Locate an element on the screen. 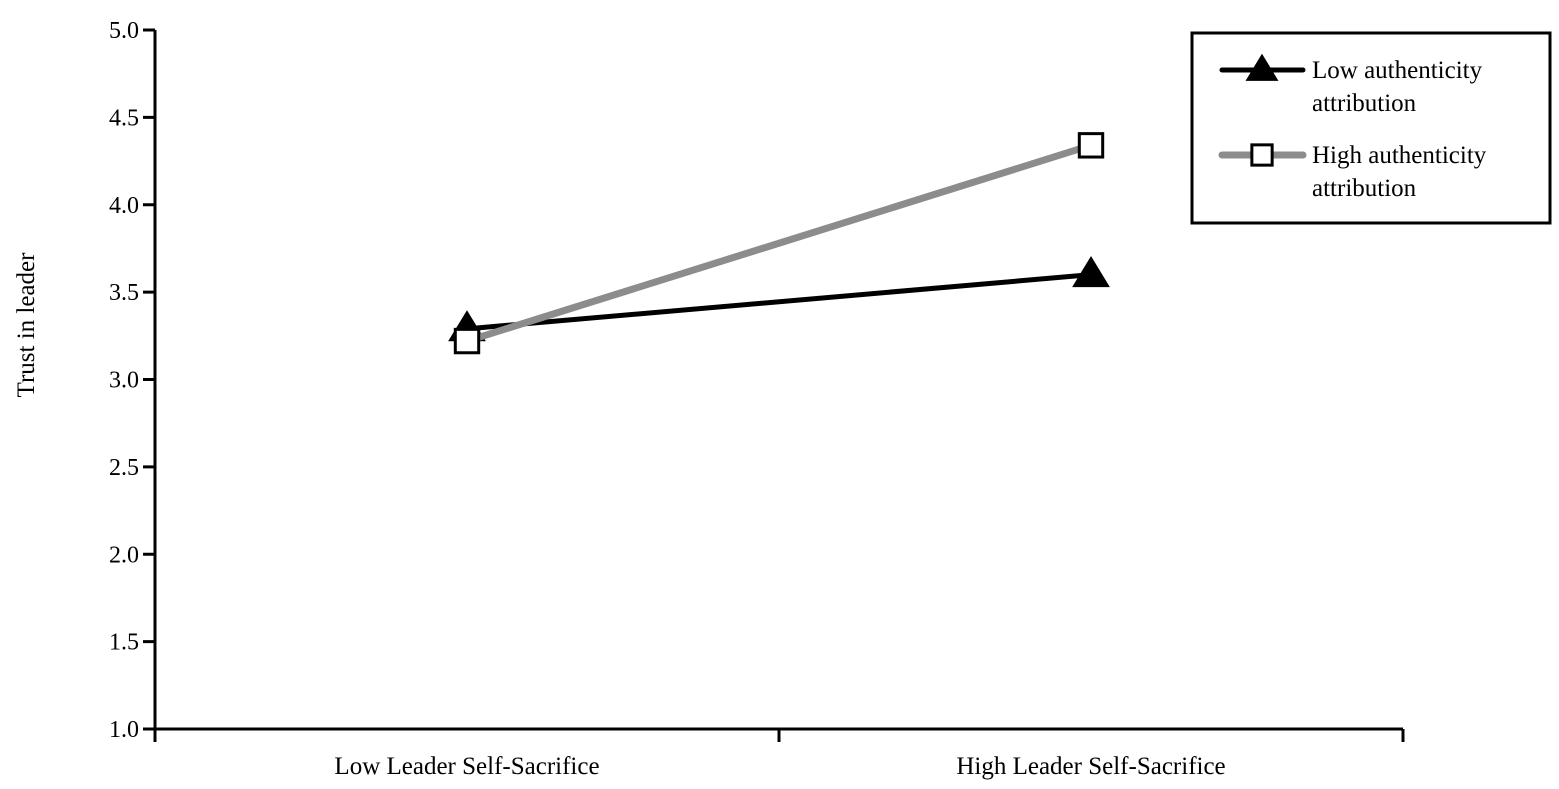  y-tick-label: 3.5 is located at coordinates (124, 293).